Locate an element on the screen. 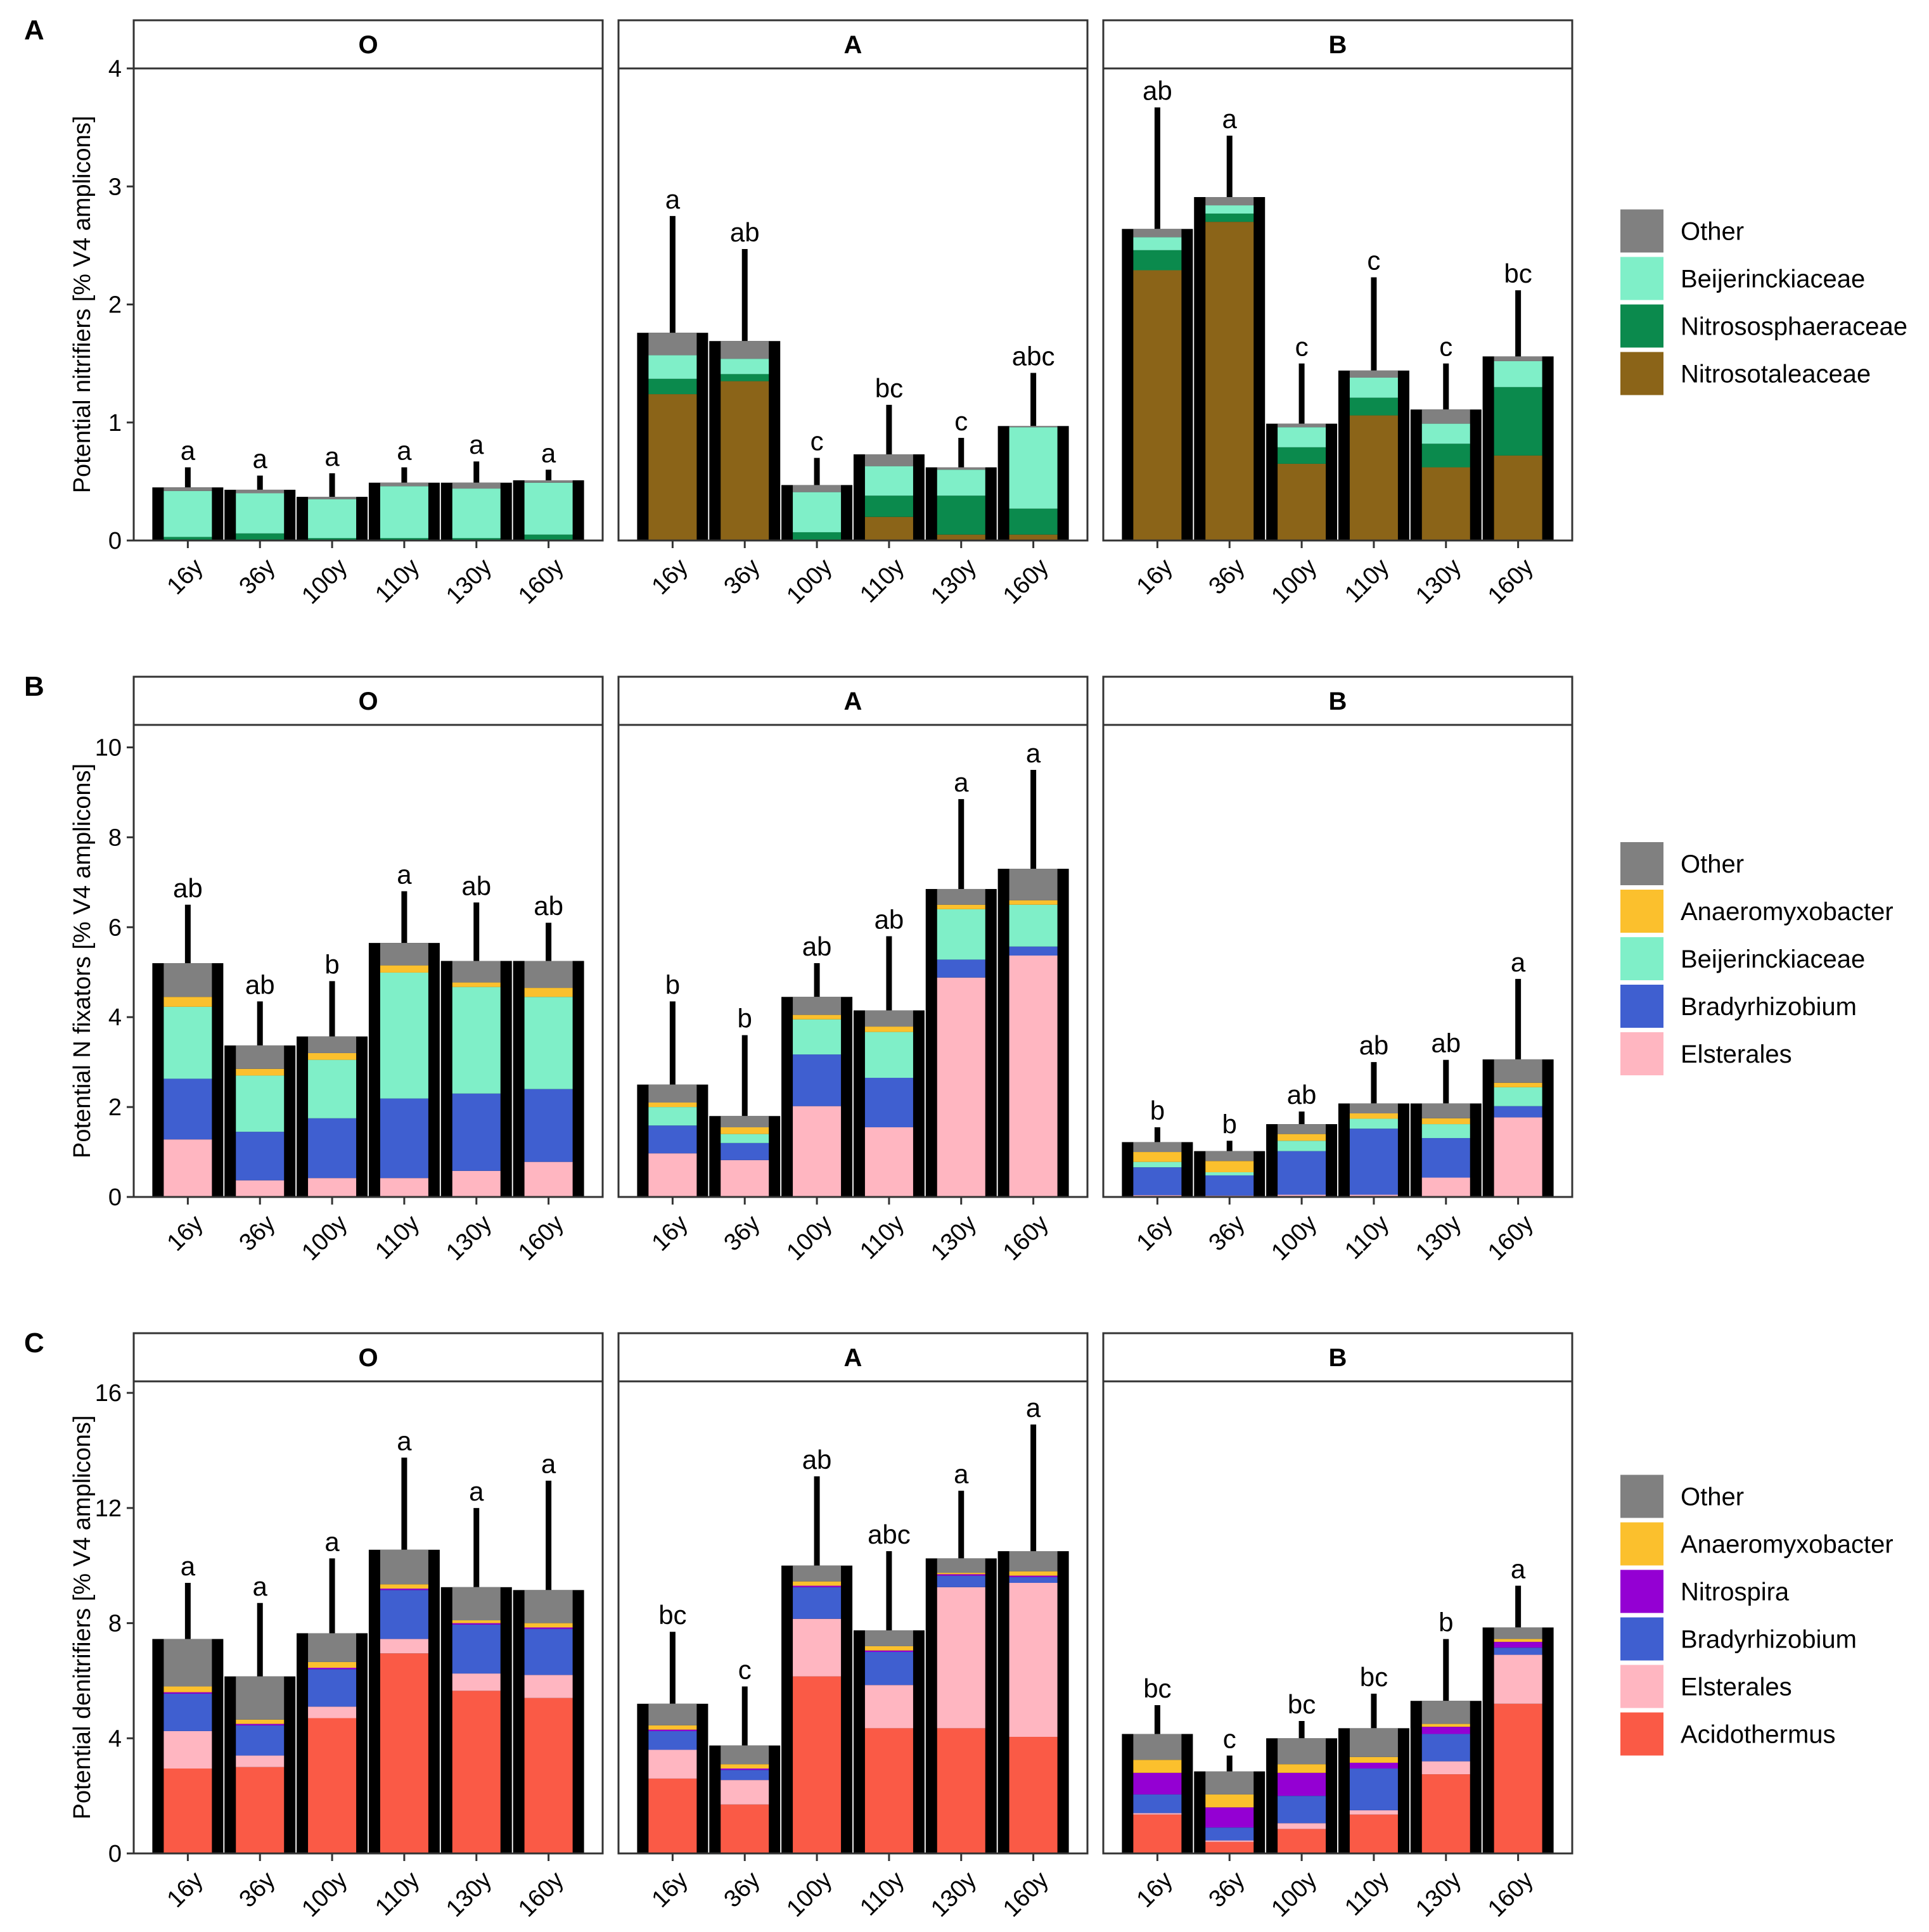  x-tick-label: 100y is located at coordinates (325, 1238).